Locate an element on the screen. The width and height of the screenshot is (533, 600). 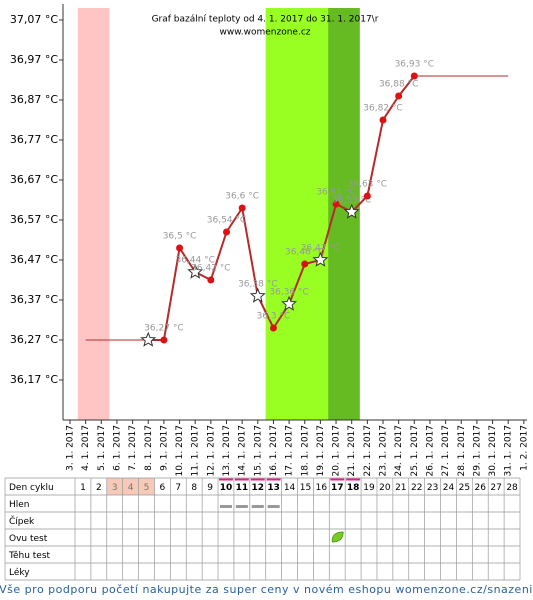
cycle-day: 3 is located at coordinates (115, 488).